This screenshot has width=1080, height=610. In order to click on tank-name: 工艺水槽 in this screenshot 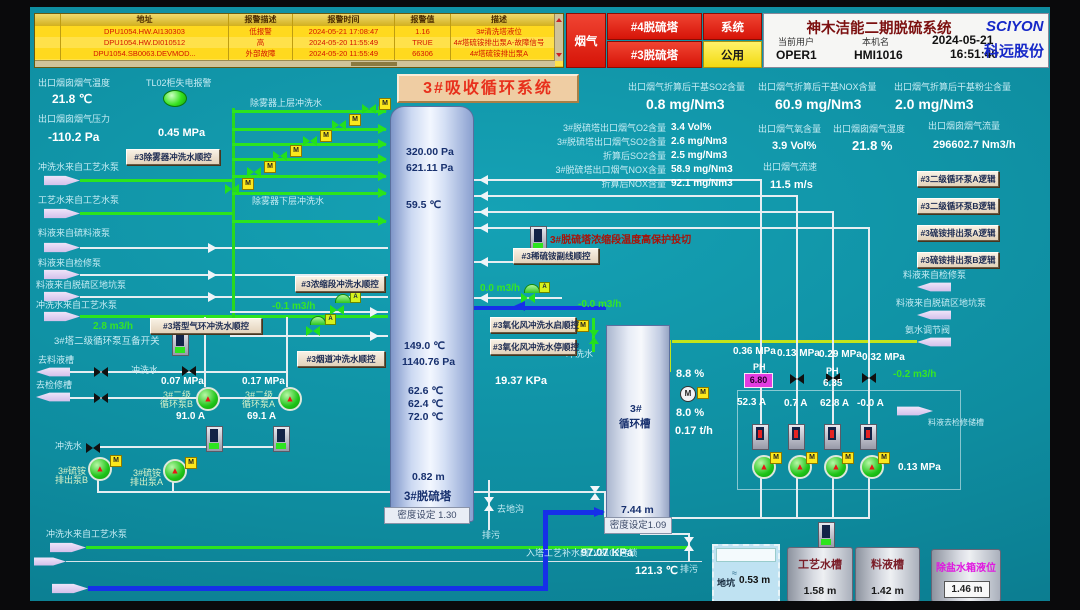, I will do `click(820, 565)`.